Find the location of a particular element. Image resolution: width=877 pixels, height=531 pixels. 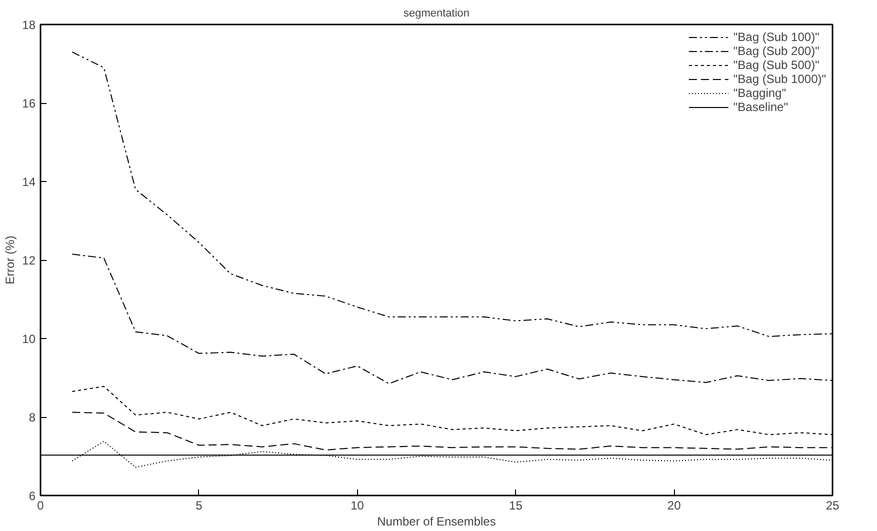

x-tick-label: 10 is located at coordinates (357, 505).